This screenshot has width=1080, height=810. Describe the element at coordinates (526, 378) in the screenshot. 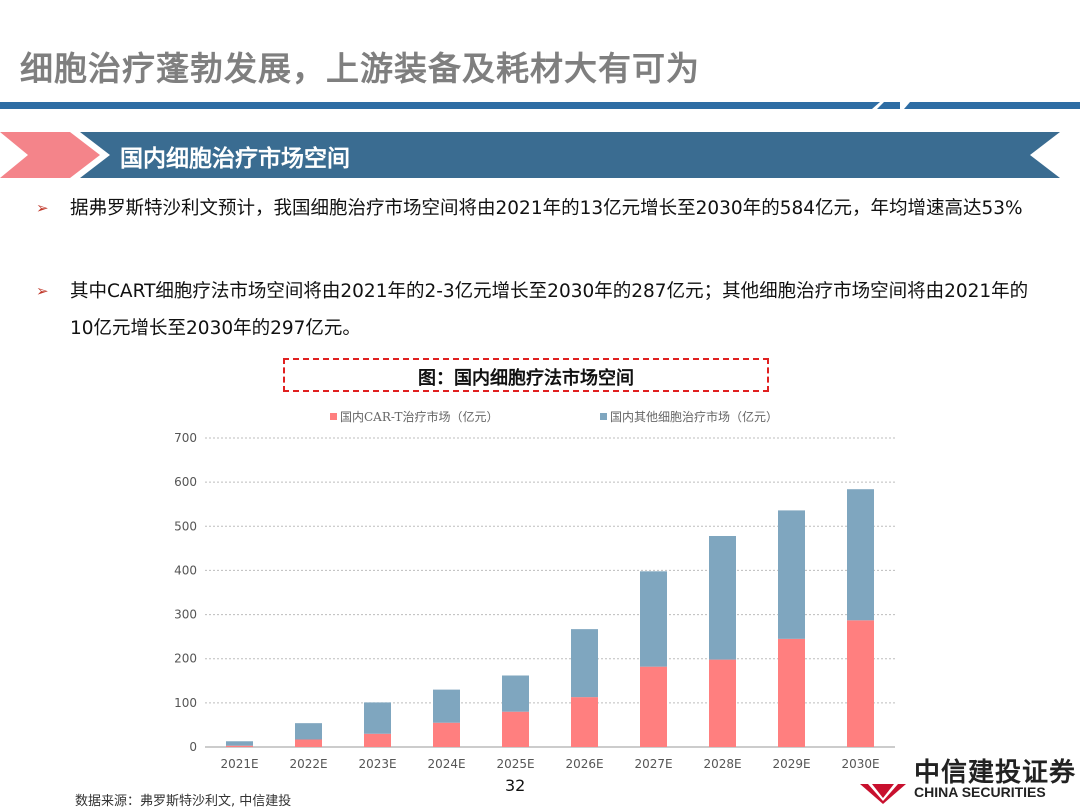

I see `figure-caption: 图：国内细胞疗法市场空间` at that location.